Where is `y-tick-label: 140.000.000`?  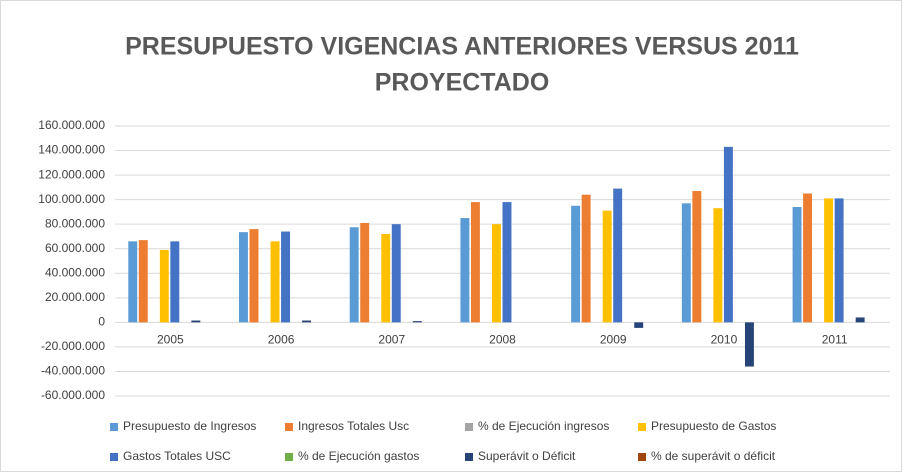 y-tick-label: 140.000.000 is located at coordinates (71, 150).